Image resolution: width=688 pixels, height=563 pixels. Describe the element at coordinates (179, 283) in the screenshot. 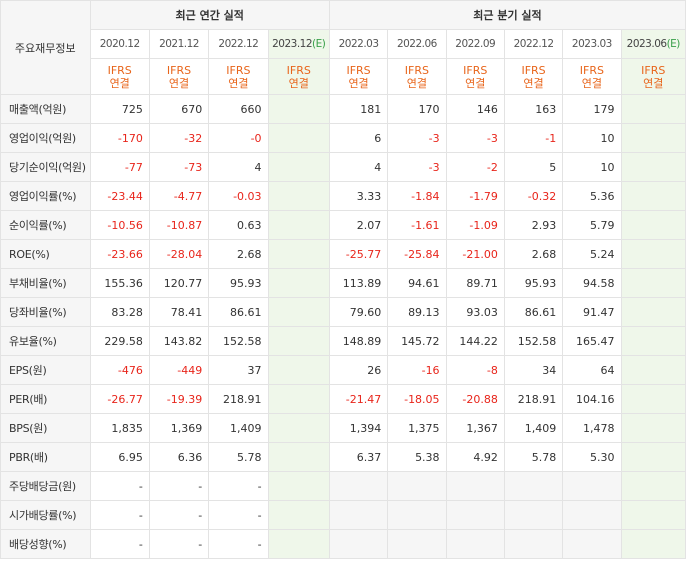

I see `table-cell: 120.77` at that location.